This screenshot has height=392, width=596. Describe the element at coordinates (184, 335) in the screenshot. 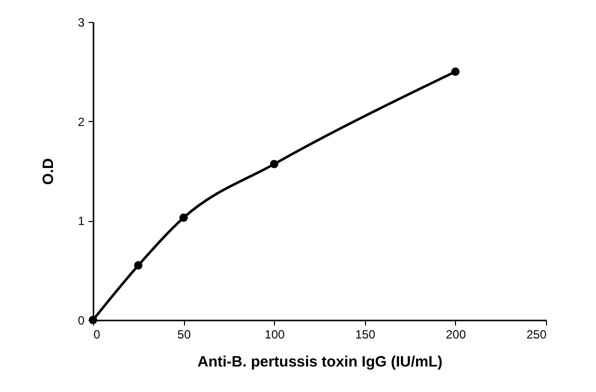

I see `x-tick-label: 50` at that location.